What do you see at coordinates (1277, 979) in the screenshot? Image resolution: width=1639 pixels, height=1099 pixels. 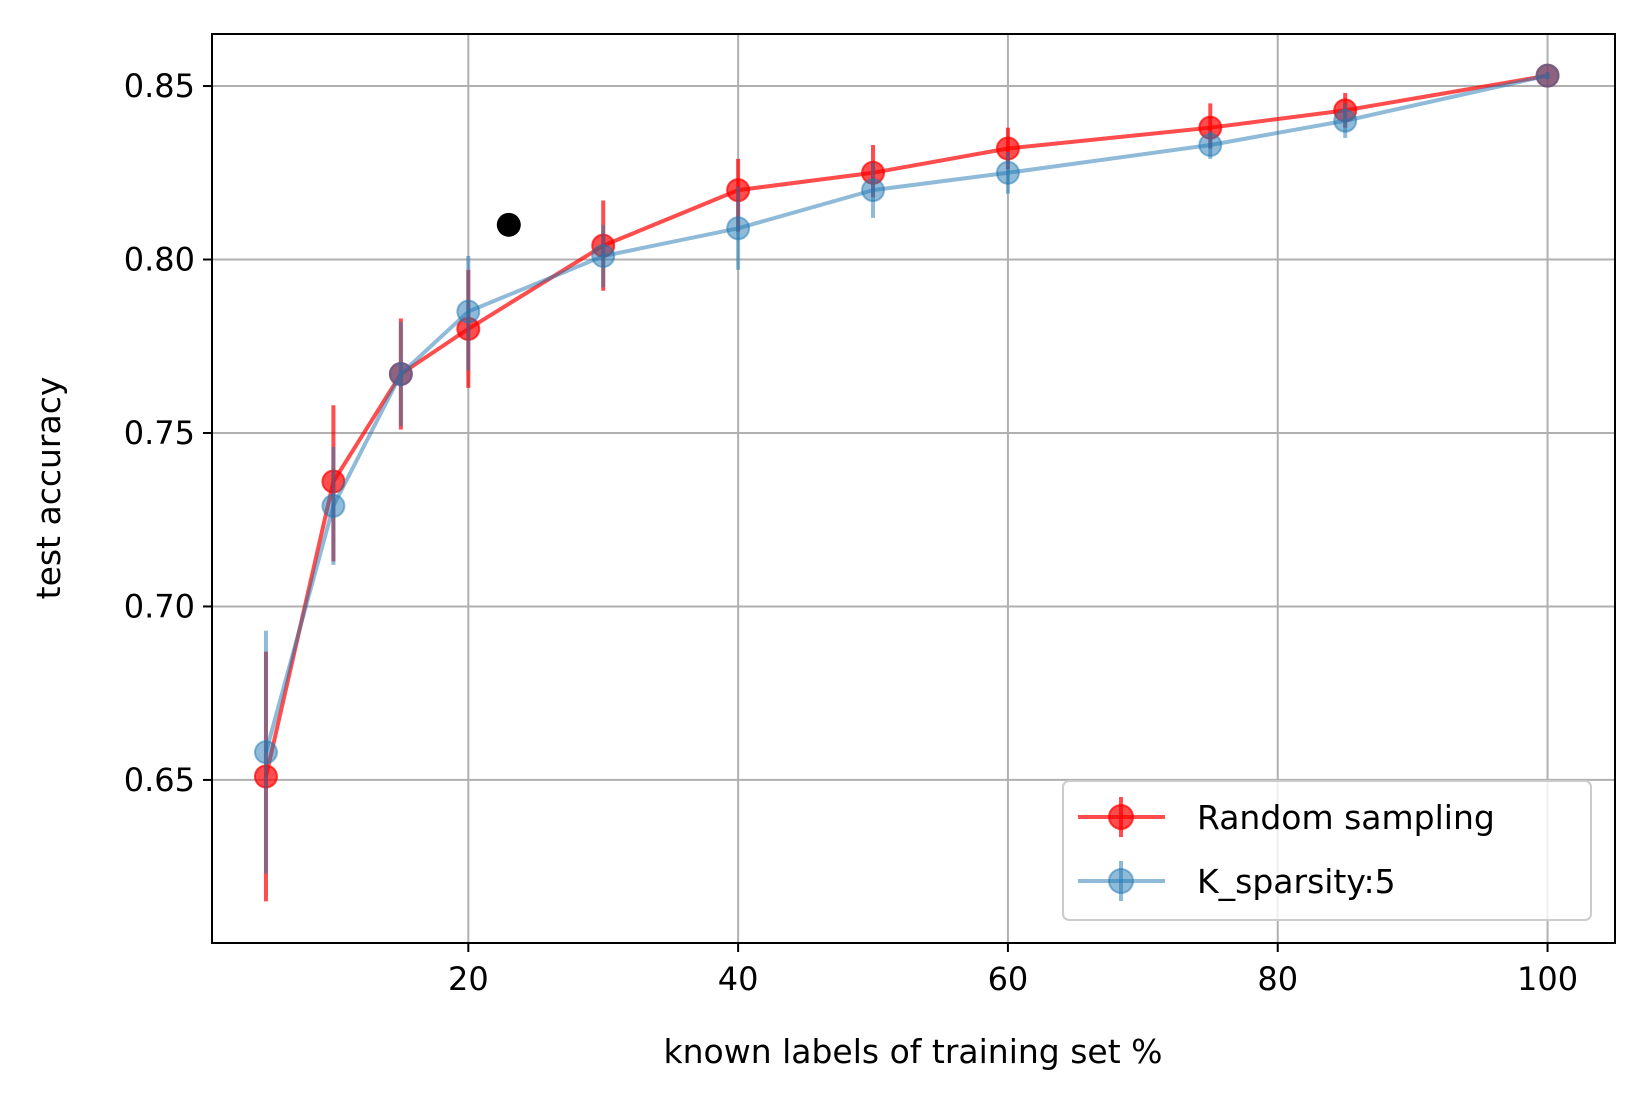 I see `x-tick-label: 80` at bounding box center [1277, 979].